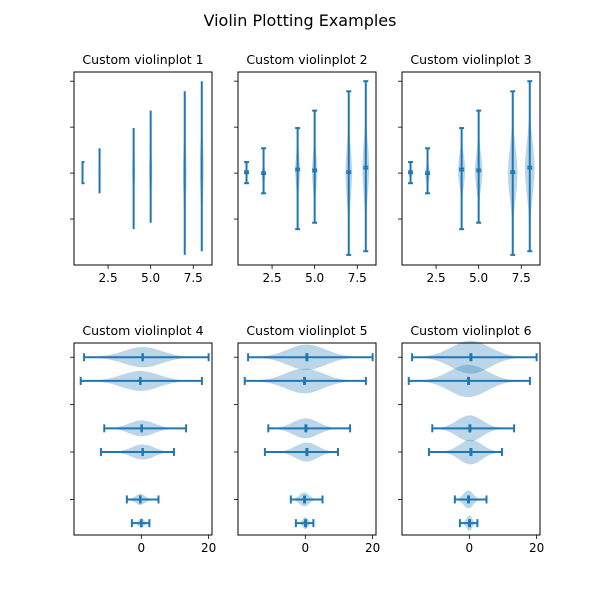  Describe the element at coordinates (306, 330) in the screenshot. I see `axes-title: Custom violinplot 5` at that location.